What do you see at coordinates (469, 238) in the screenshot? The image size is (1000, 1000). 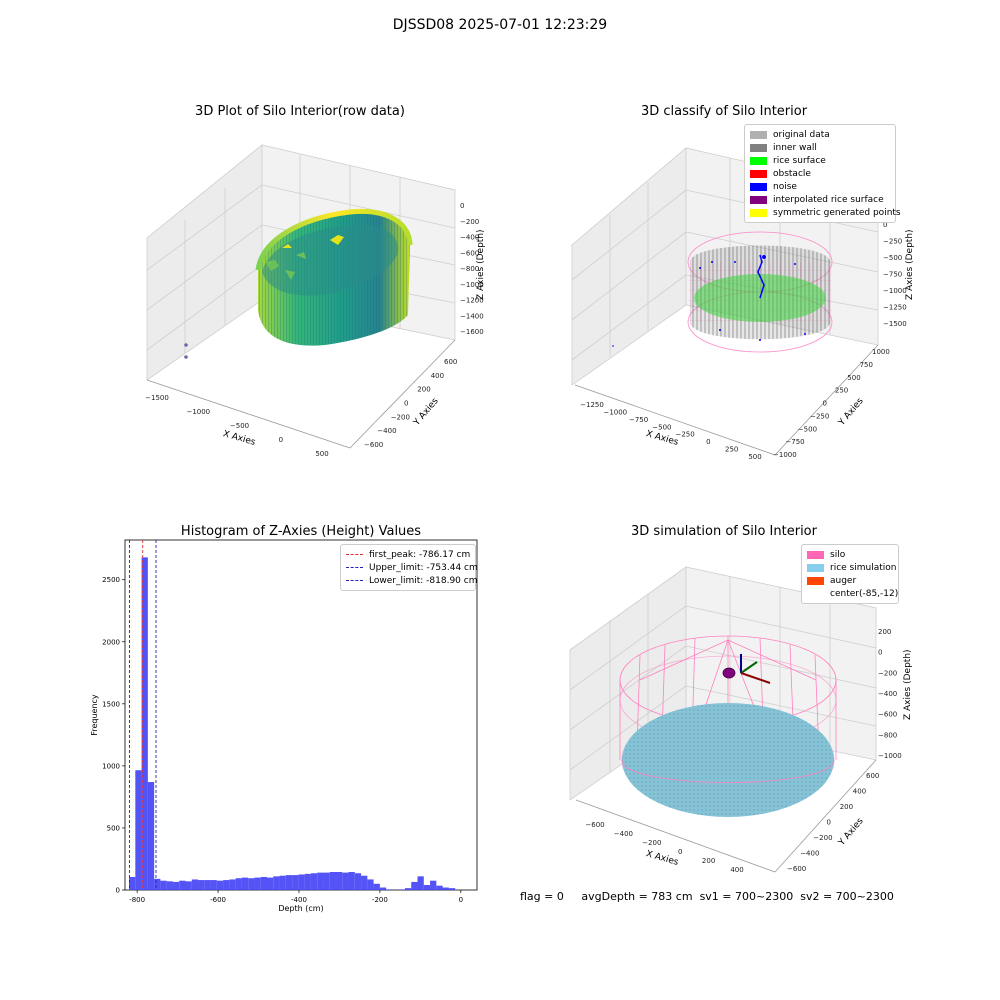 I see `p1-z-tick: −400` at bounding box center [469, 238].